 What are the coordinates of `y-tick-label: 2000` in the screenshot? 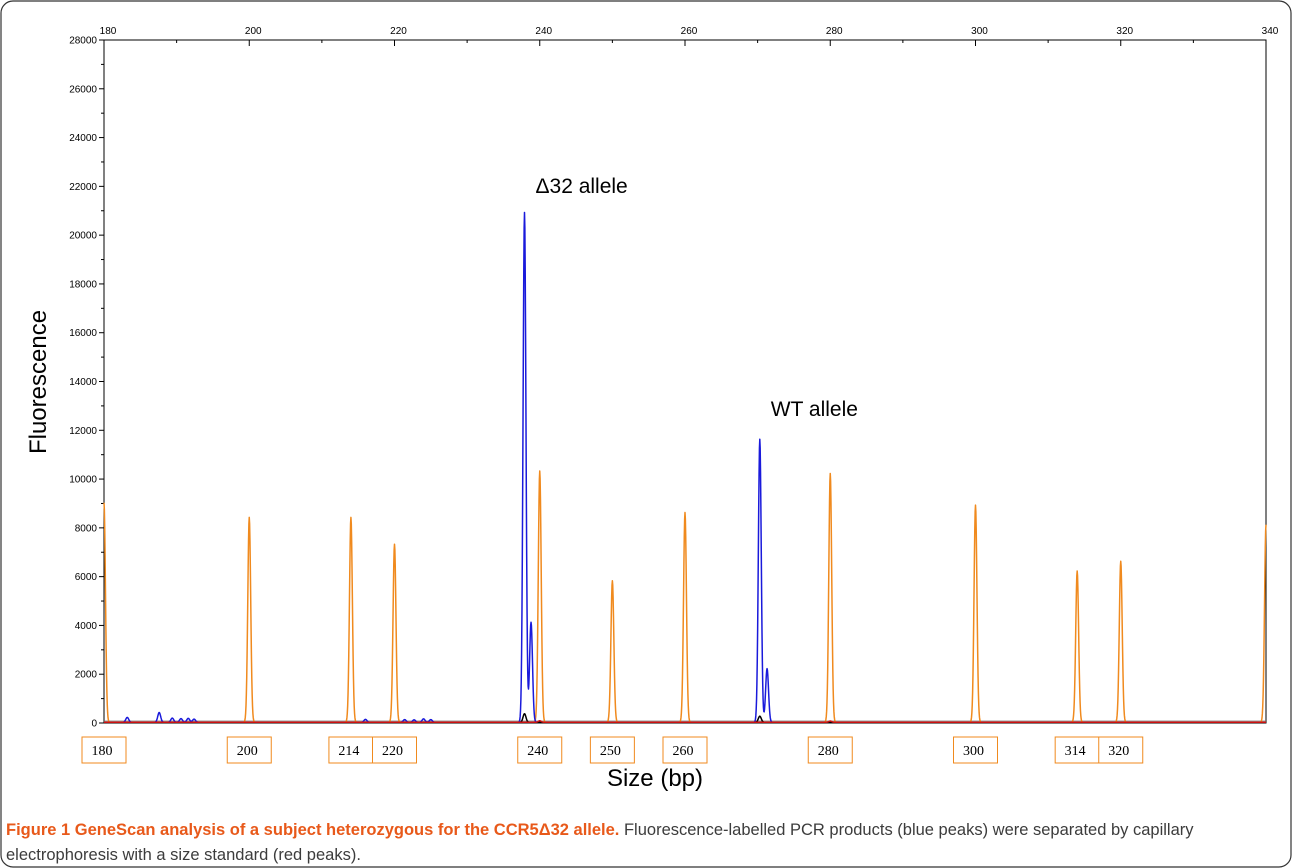 It's located at (86, 675).